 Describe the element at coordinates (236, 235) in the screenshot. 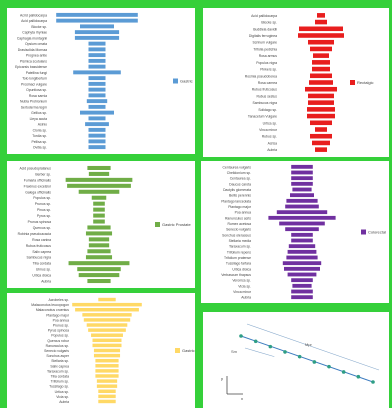

I see `category-label: Sonchus oleraceus` at that location.